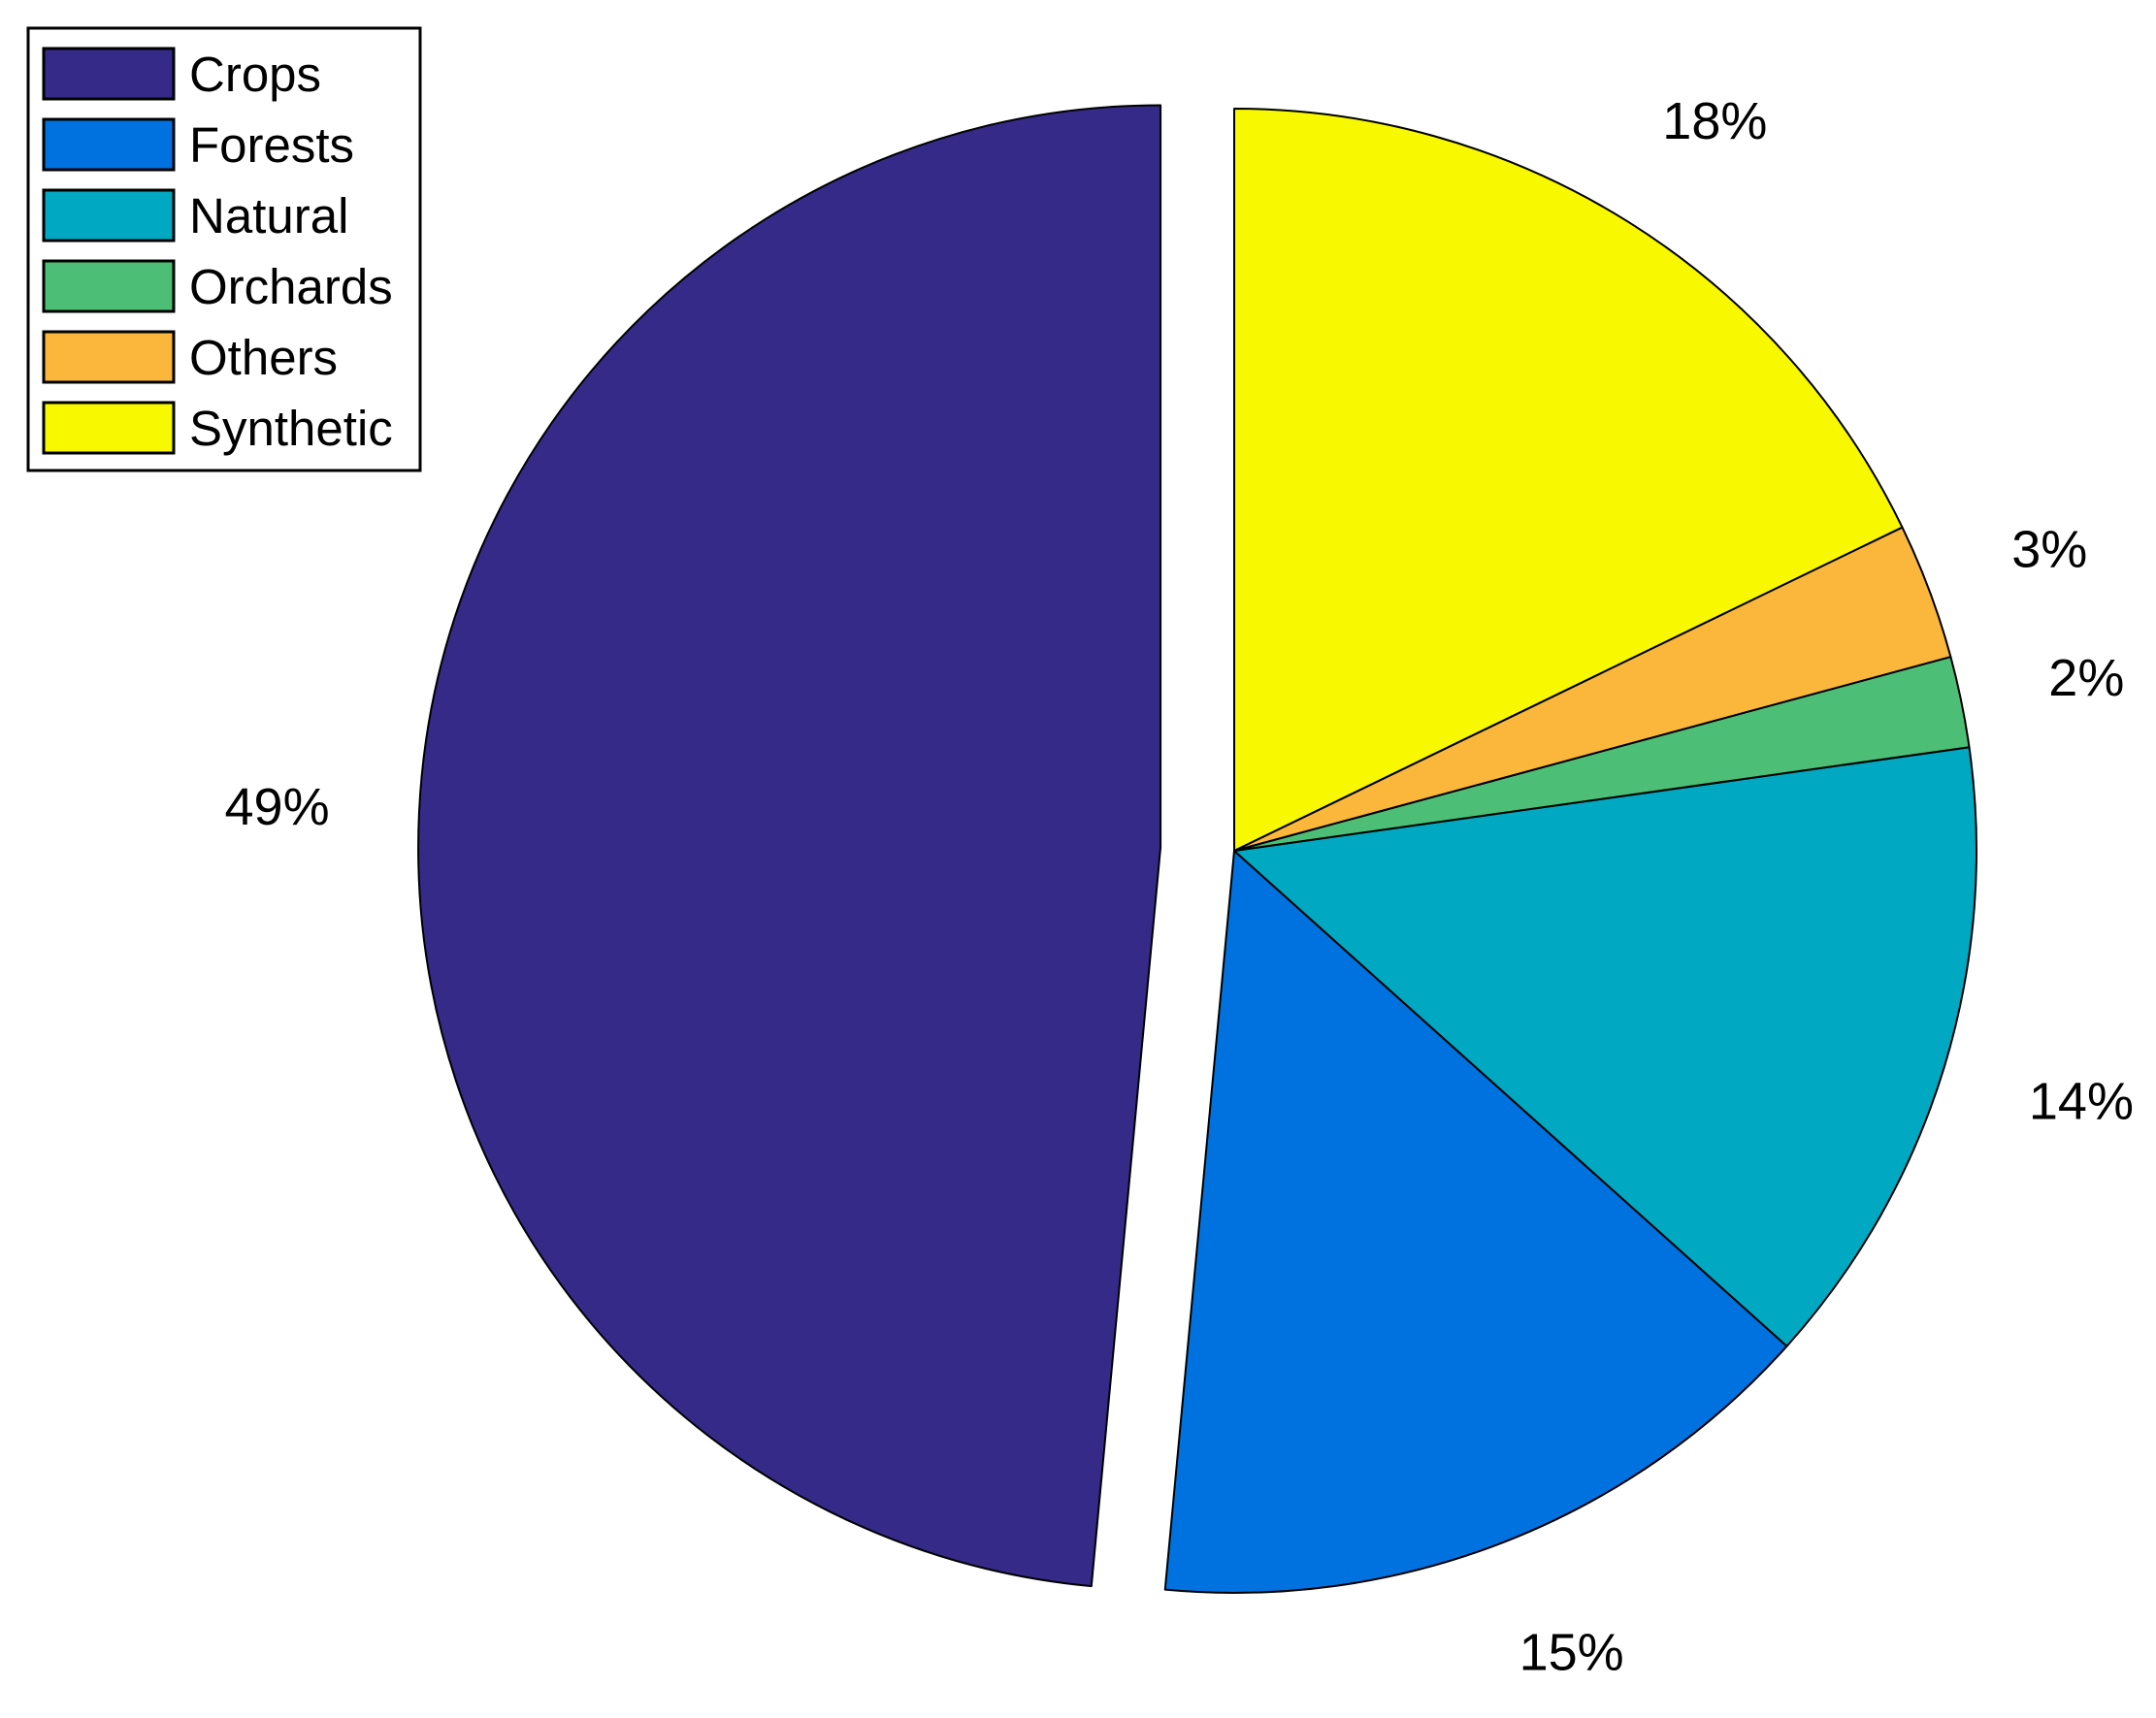 The height and width of the screenshot is (1718, 2156). I want to click on pie-slice-forests, so click(1475, 1222).